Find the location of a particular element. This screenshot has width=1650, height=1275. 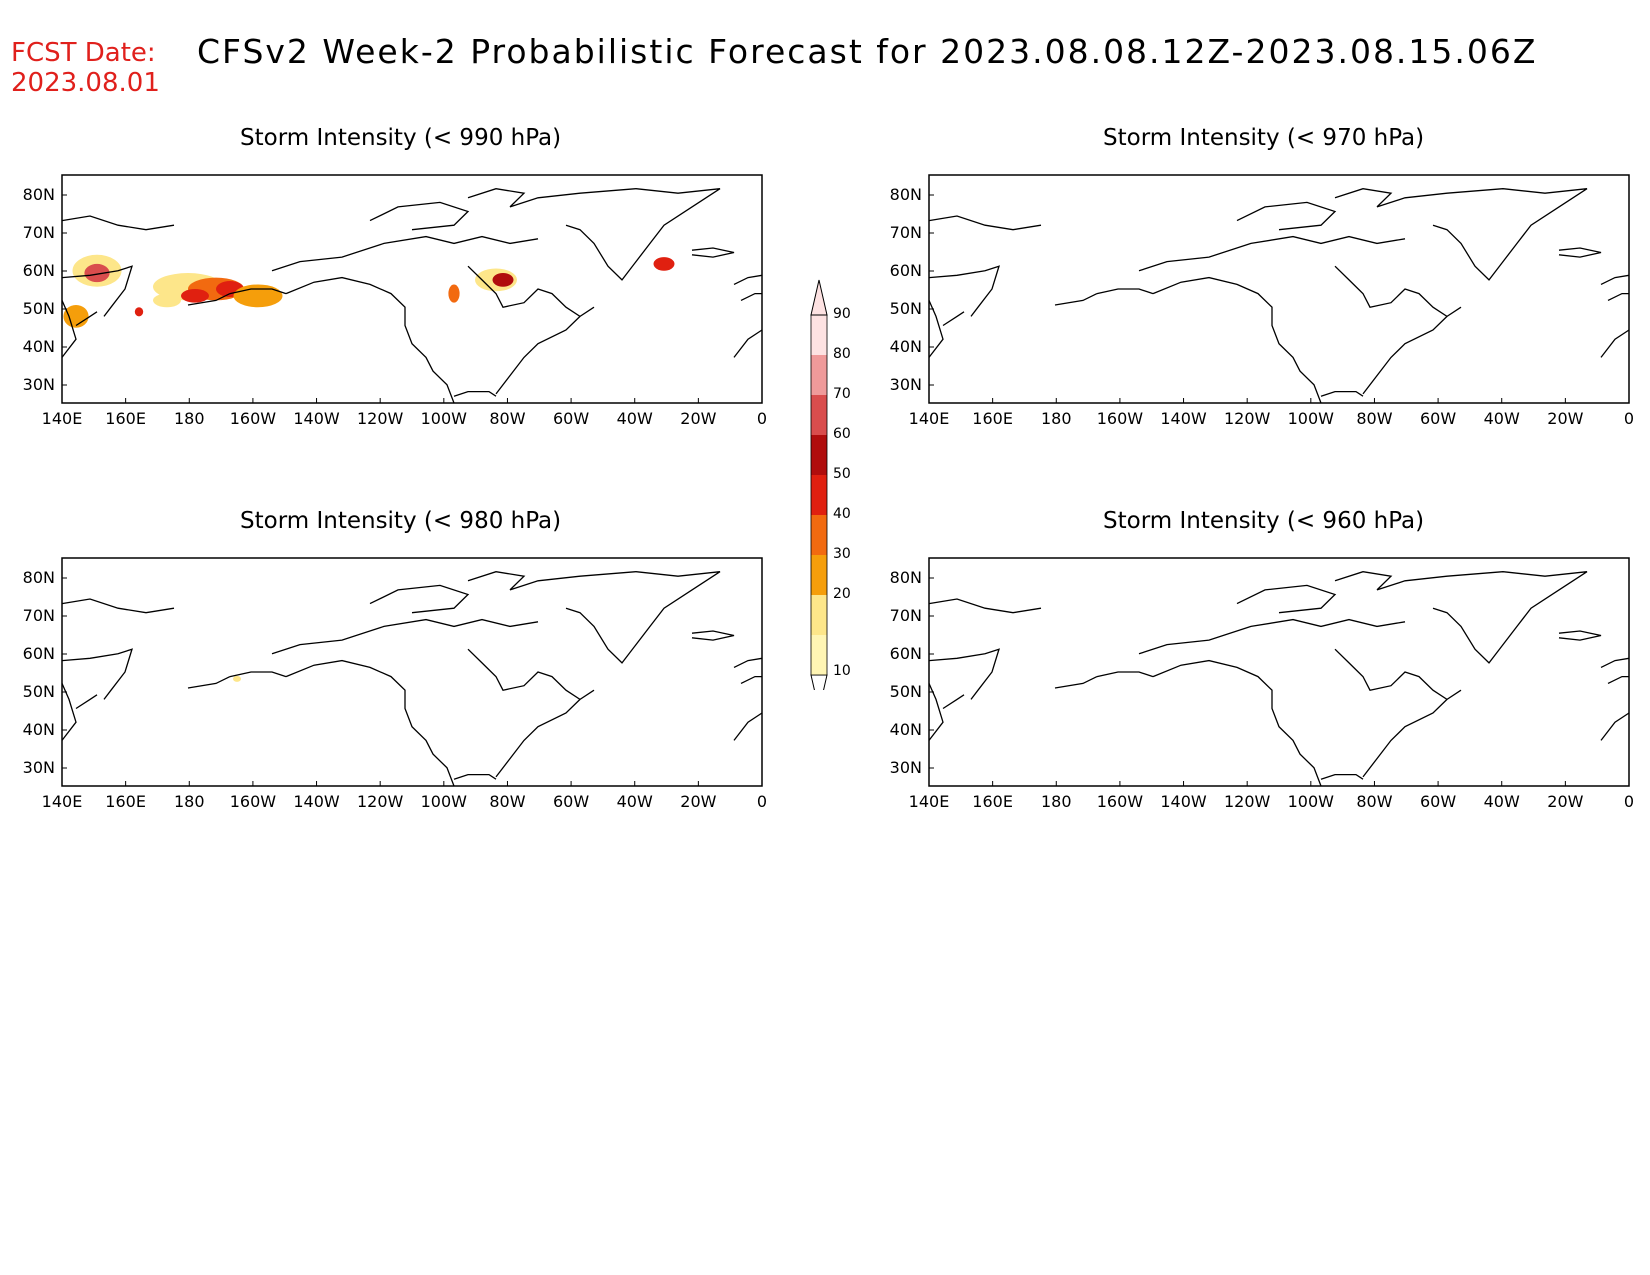

panel-title: Storm Intensity (< 990 hPa) is located at coordinates (401, 138).